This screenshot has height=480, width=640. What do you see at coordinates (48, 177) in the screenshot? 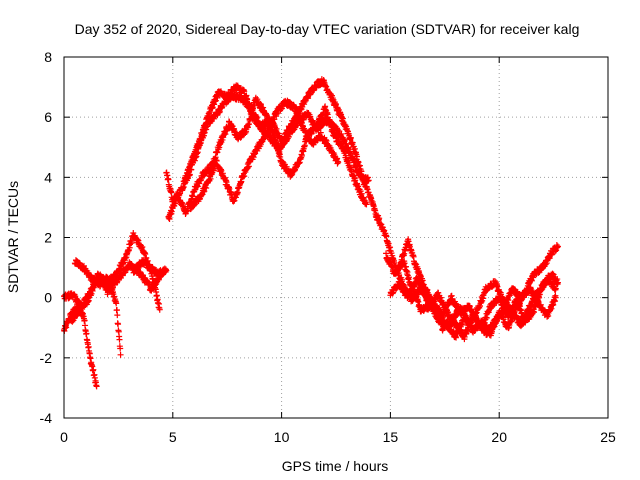
I see `y-tick-label: 4` at bounding box center [48, 177].